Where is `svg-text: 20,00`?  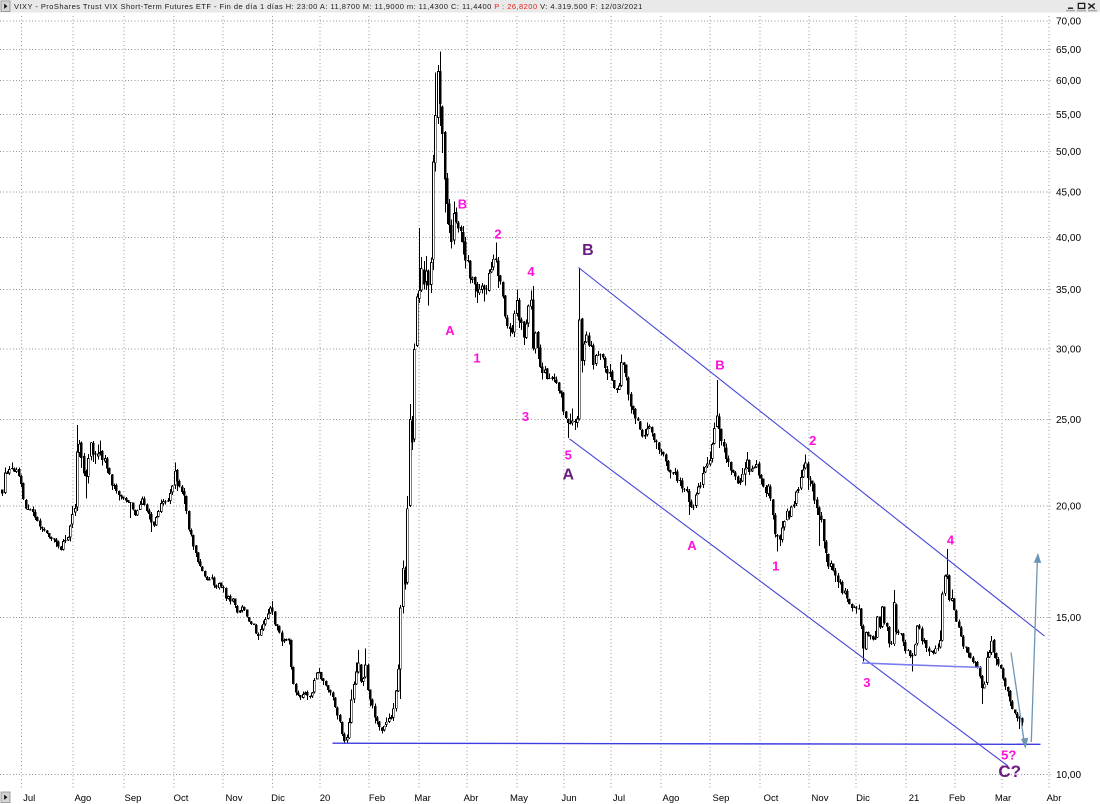
svg-text: 20,00 is located at coordinates (1068, 507).